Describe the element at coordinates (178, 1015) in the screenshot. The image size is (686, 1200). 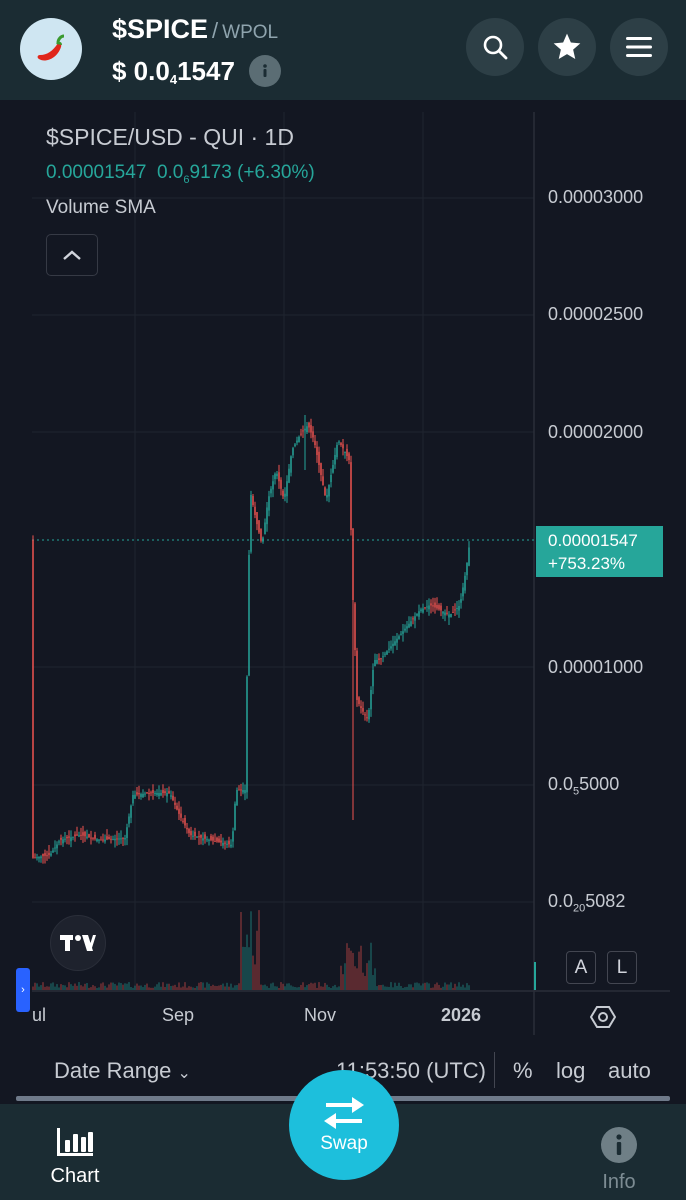
I see `x-axis-label: Sep` at that location.